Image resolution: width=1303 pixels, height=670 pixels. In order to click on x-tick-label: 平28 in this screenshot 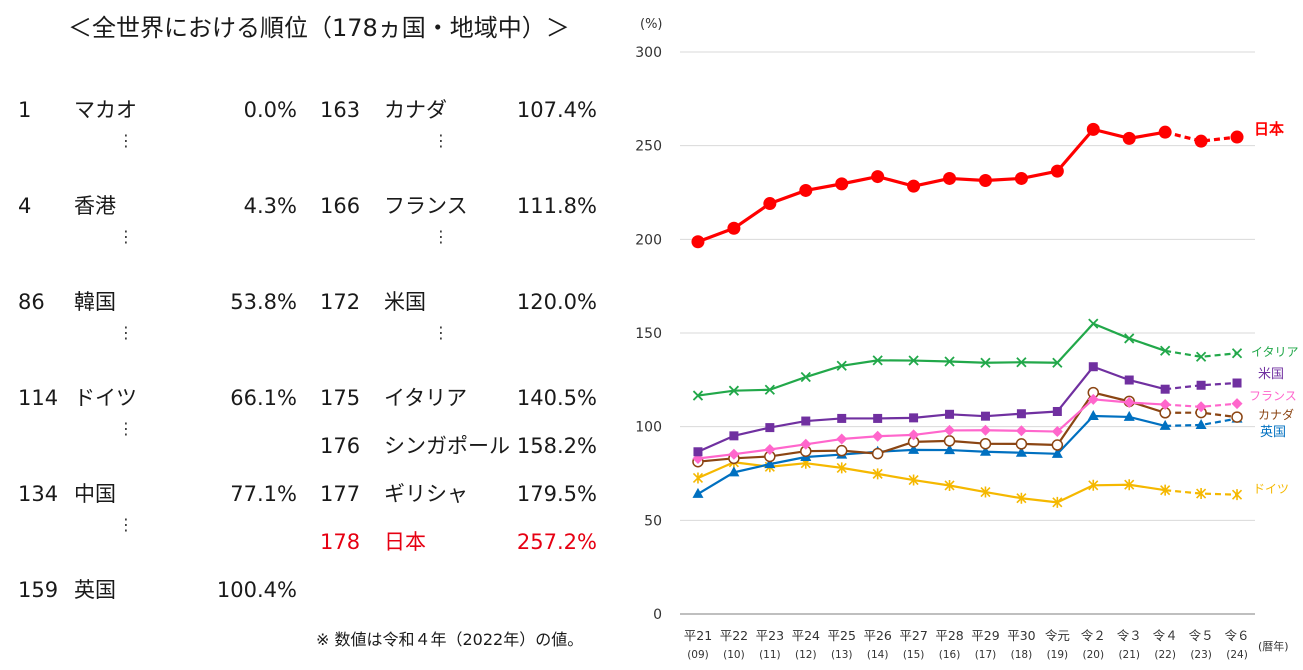, I will do `click(949, 635)`.